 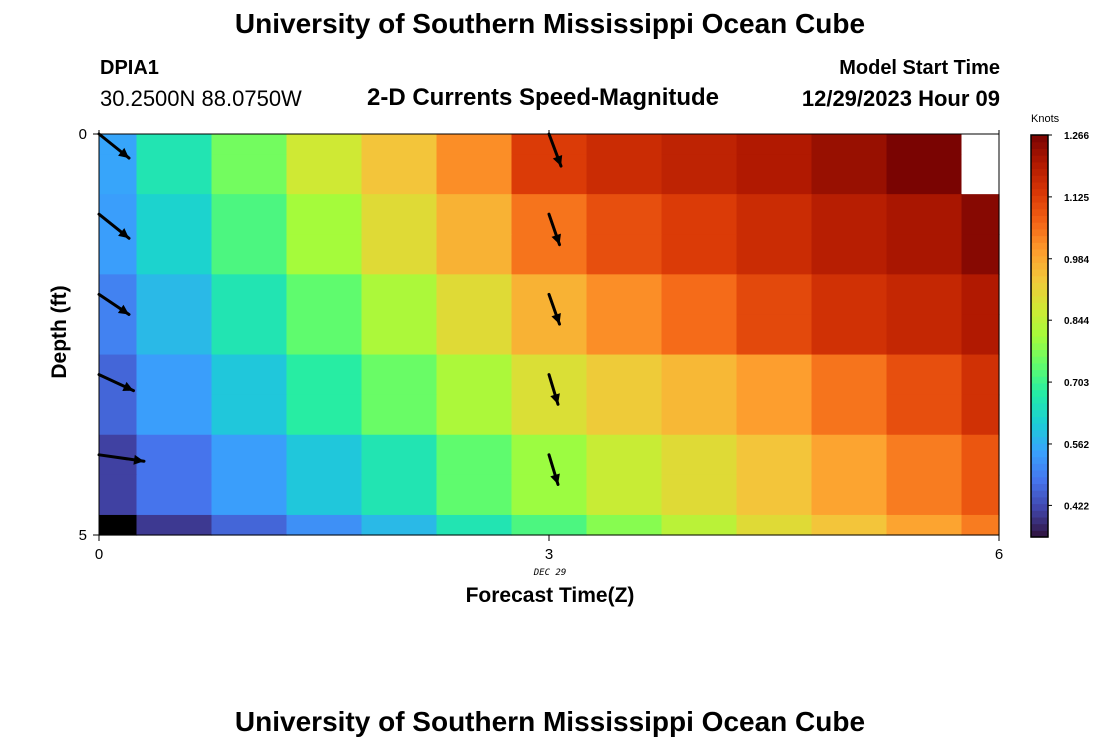 What do you see at coordinates (900, 98) in the screenshot?
I see `model-start-value: 12/29/2023 Hour 09` at bounding box center [900, 98].